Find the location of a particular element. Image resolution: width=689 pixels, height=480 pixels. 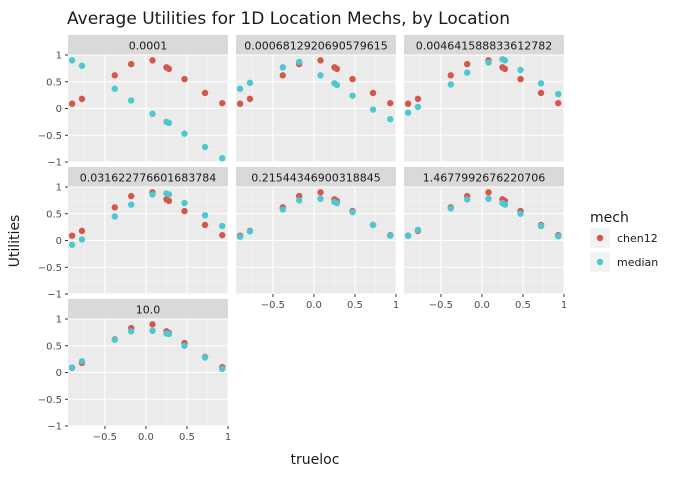

y-tick-label: 0 is located at coordinates (59, 241).